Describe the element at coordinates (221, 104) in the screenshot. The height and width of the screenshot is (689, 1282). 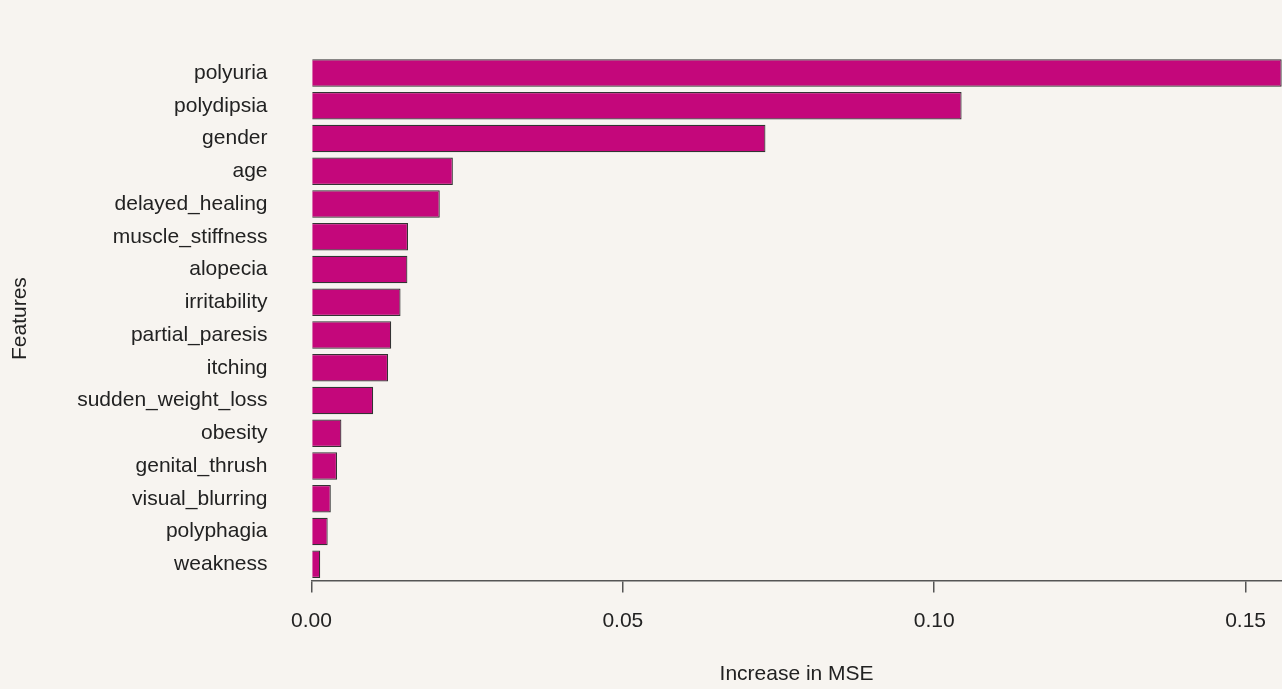
I see `y-tick-label: polydipsia` at that location.